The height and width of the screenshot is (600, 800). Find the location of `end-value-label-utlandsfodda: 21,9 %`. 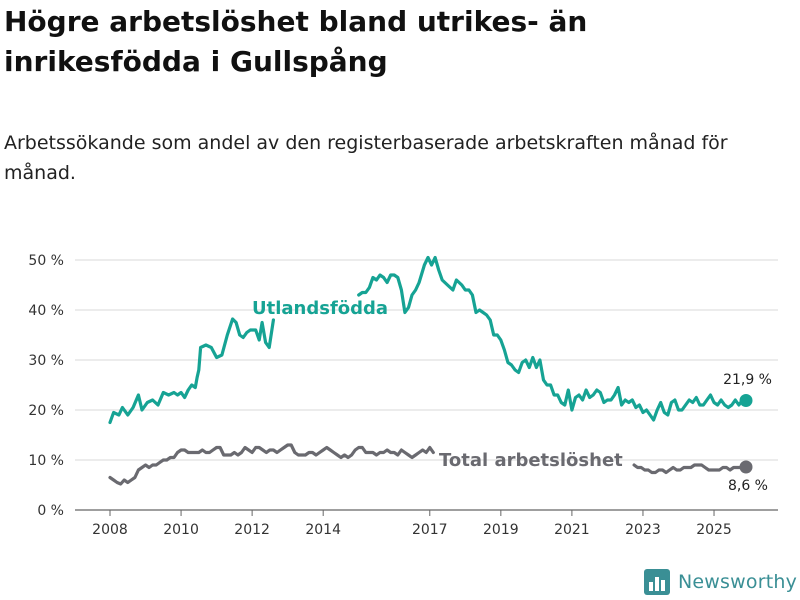

end-value-label-utlandsfodda: 21,9 % is located at coordinates (747, 380).